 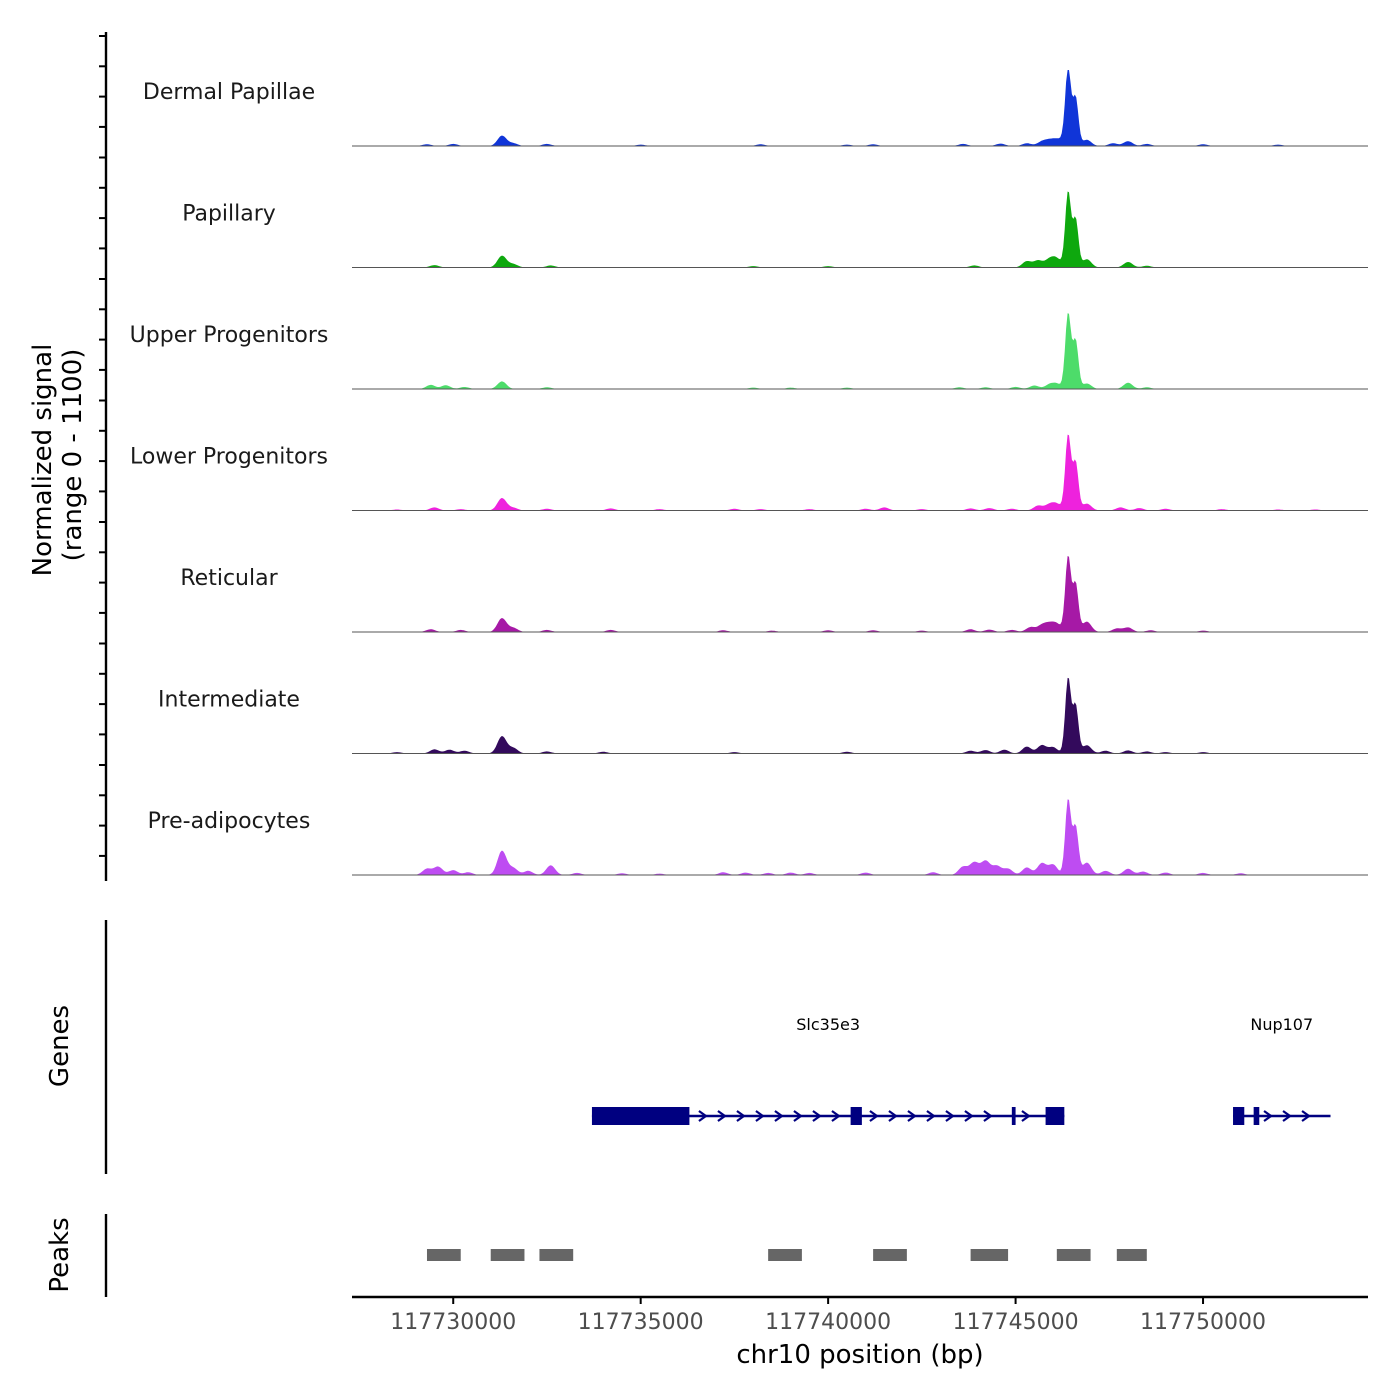 What do you see at coordinates (1282, 1070) in the screenshot?
I see `gene-nup107: Nup107` at bounding box center [1282, 1070].